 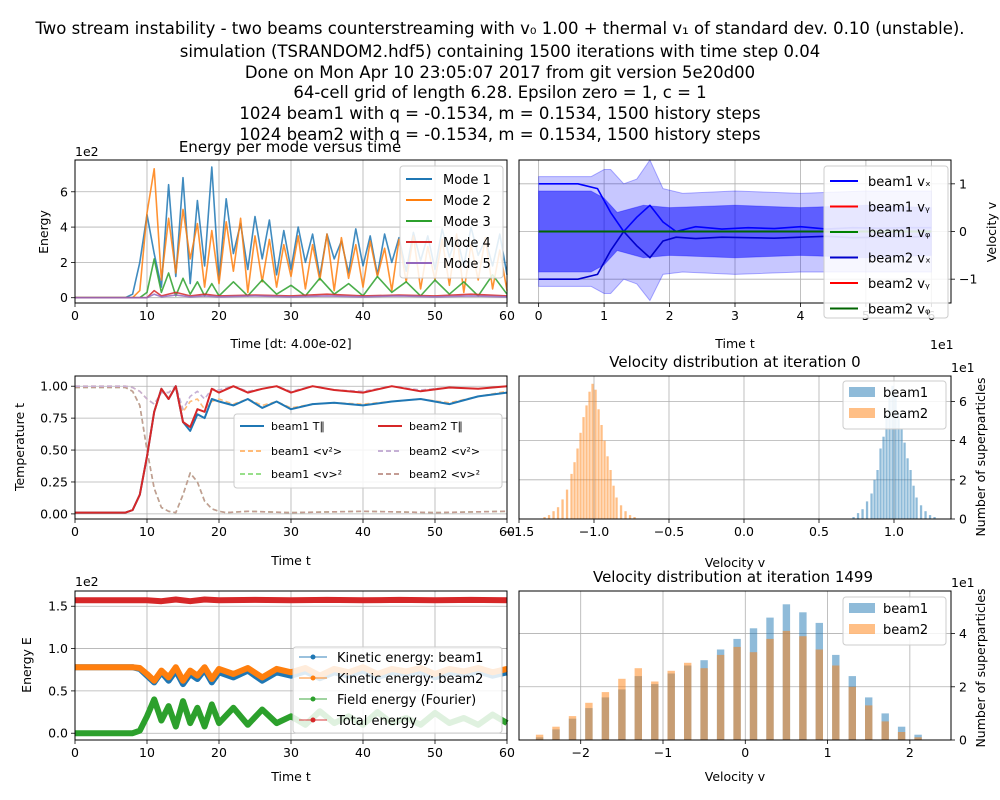 I want to click on y-tick-label: 1.00, so click(x=54, y=386).